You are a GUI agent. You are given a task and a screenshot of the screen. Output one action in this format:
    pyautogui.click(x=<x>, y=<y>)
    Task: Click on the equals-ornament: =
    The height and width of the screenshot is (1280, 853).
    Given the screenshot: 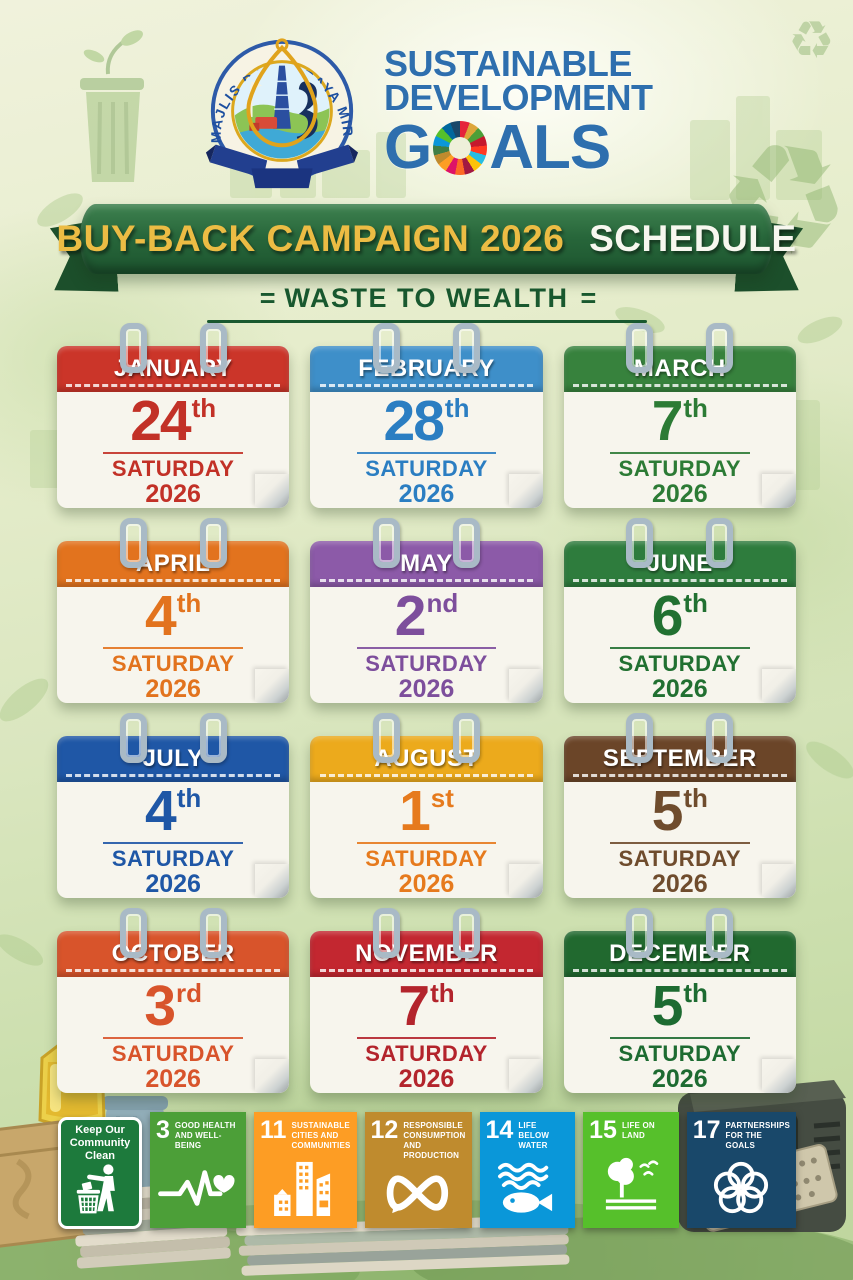 What is the action you would take?
    pyautogui.click(x=267, y=298)
    